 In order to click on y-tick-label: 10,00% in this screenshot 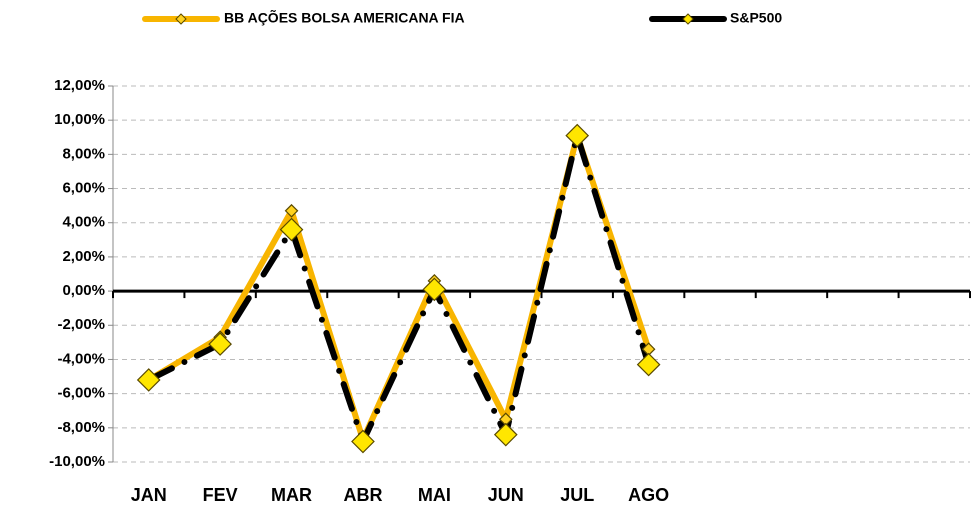, I will do `click(79, 119)`.